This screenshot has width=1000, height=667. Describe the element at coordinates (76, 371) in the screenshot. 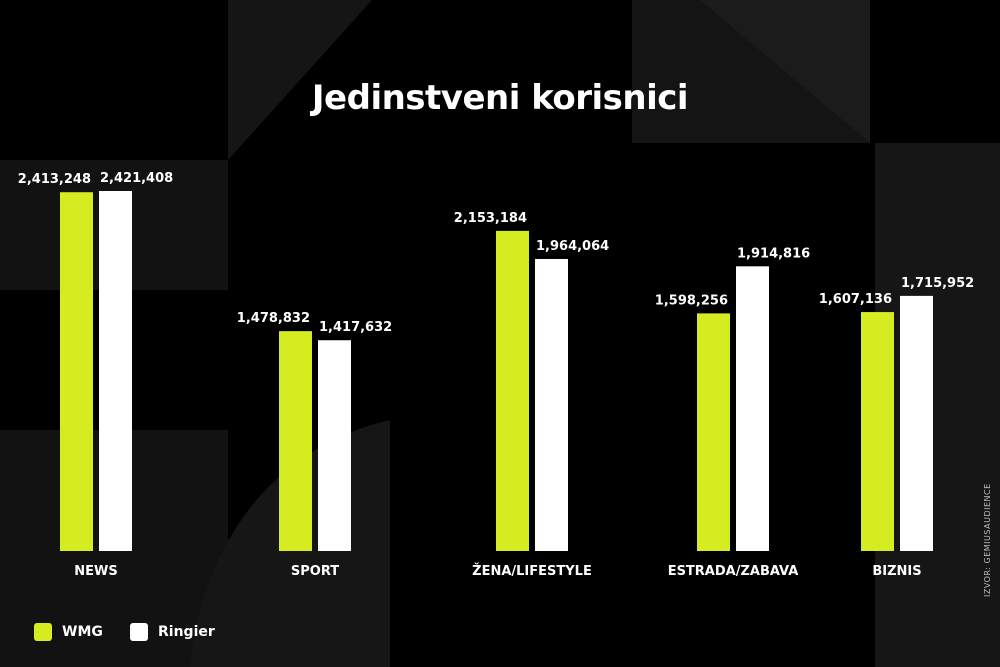

I see `bar-wmg-news` at that location.